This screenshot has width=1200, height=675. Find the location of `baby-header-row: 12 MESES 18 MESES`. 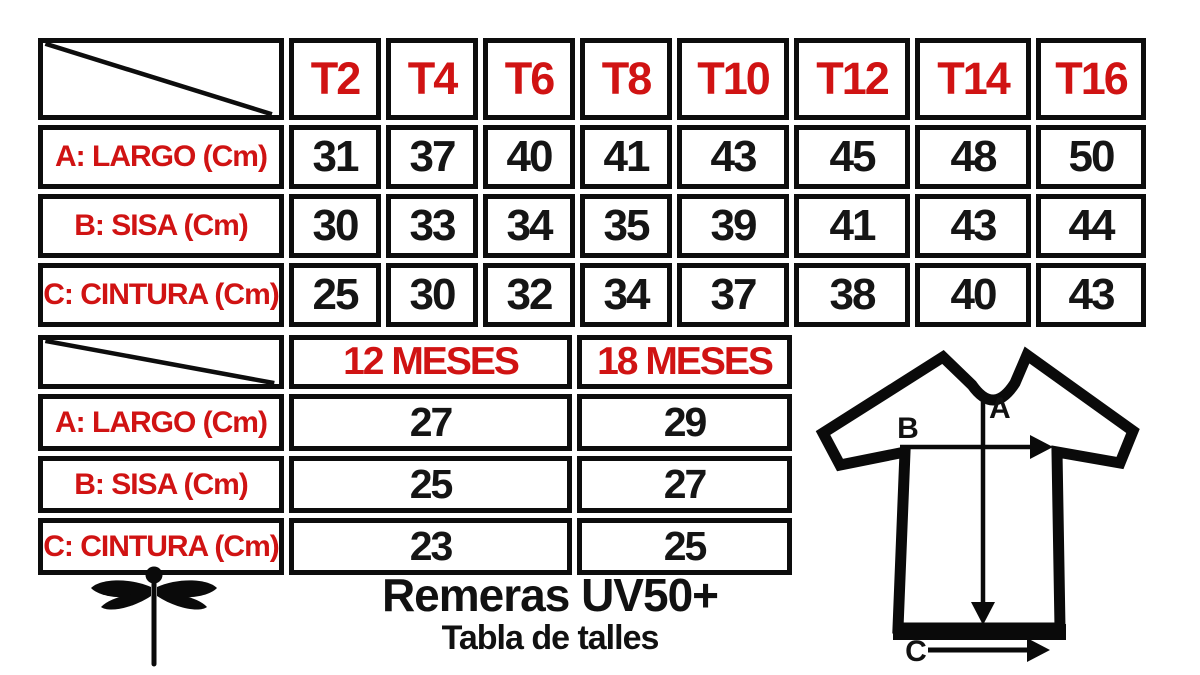

baby-header-row: 12 MESES 18 MESES is located at coordinates (415, 362).